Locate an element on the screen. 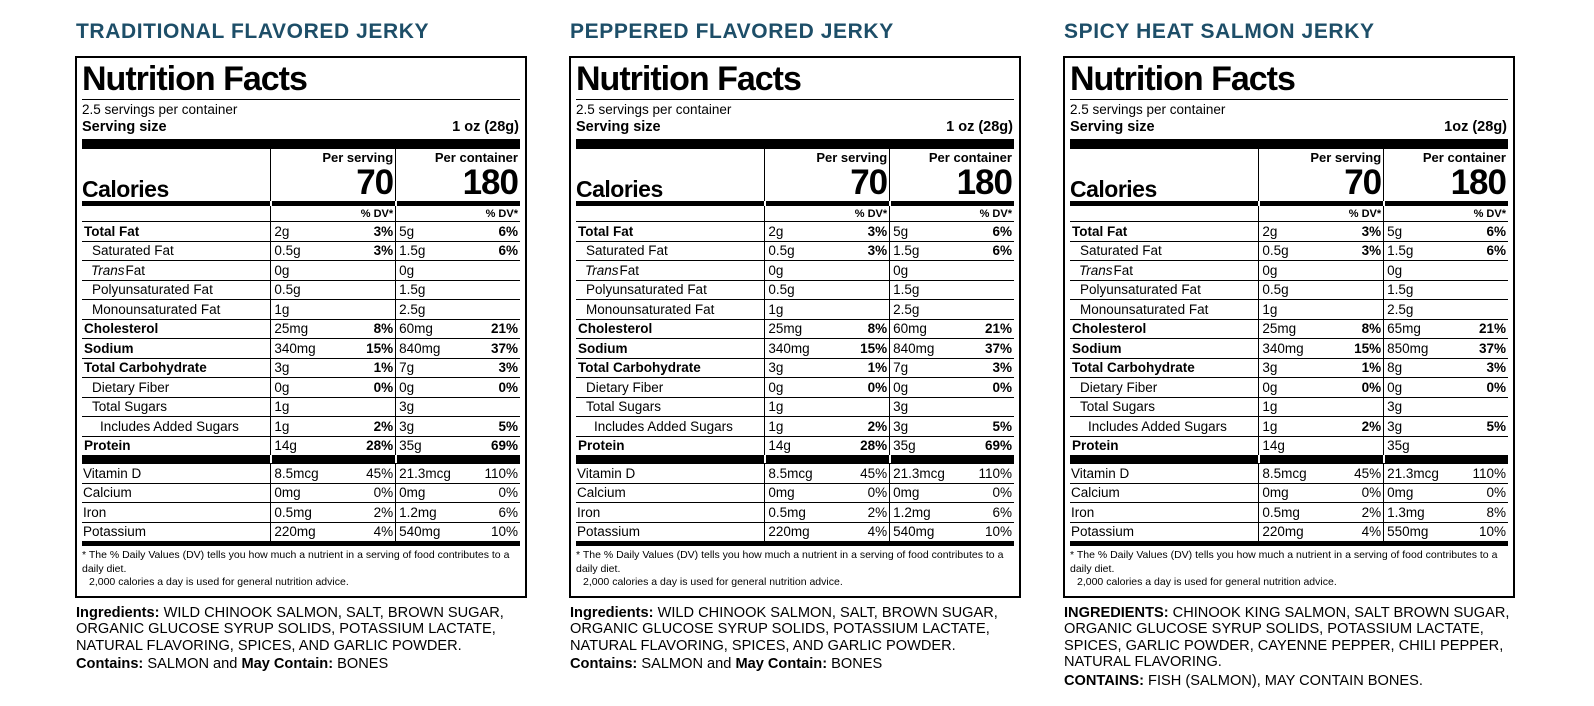  nutrient-container-cell: 0g 0% is located at coordinates (457, 387).